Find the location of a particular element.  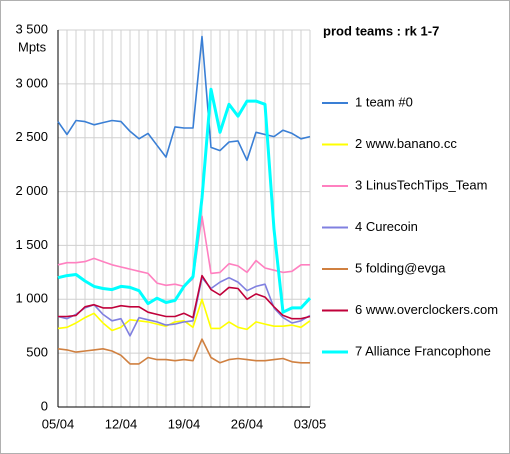

x-tick-label: 19/04 is located at coordinates (184, 423).